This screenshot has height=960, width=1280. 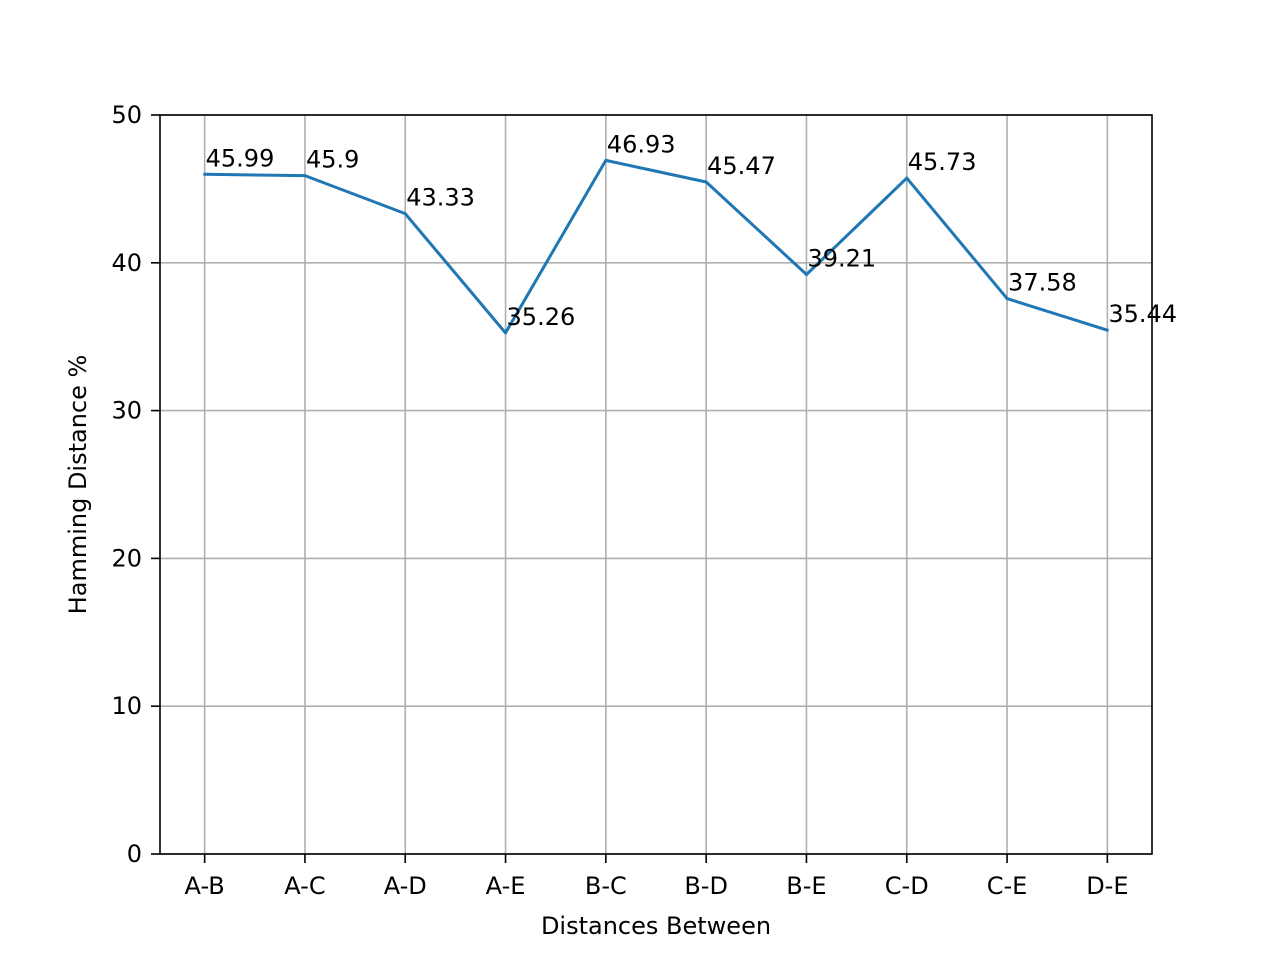 What do you see at coordinates (126, 706) in the screenshot?
I see `y-tick-label: 10` at bounding box center [126, 706].